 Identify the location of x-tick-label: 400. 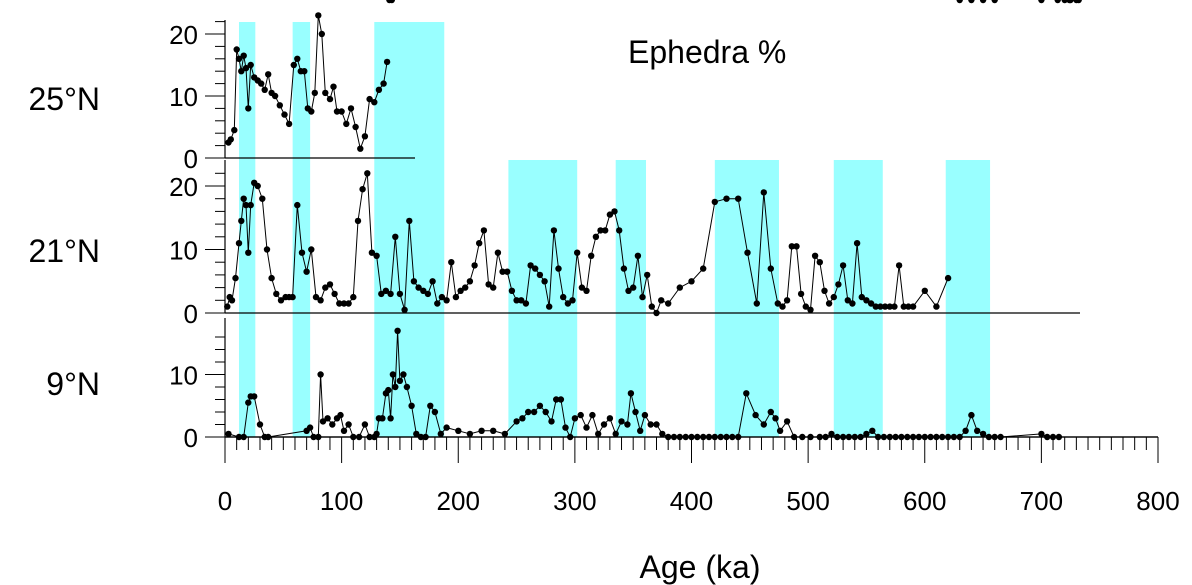
(691, 501).